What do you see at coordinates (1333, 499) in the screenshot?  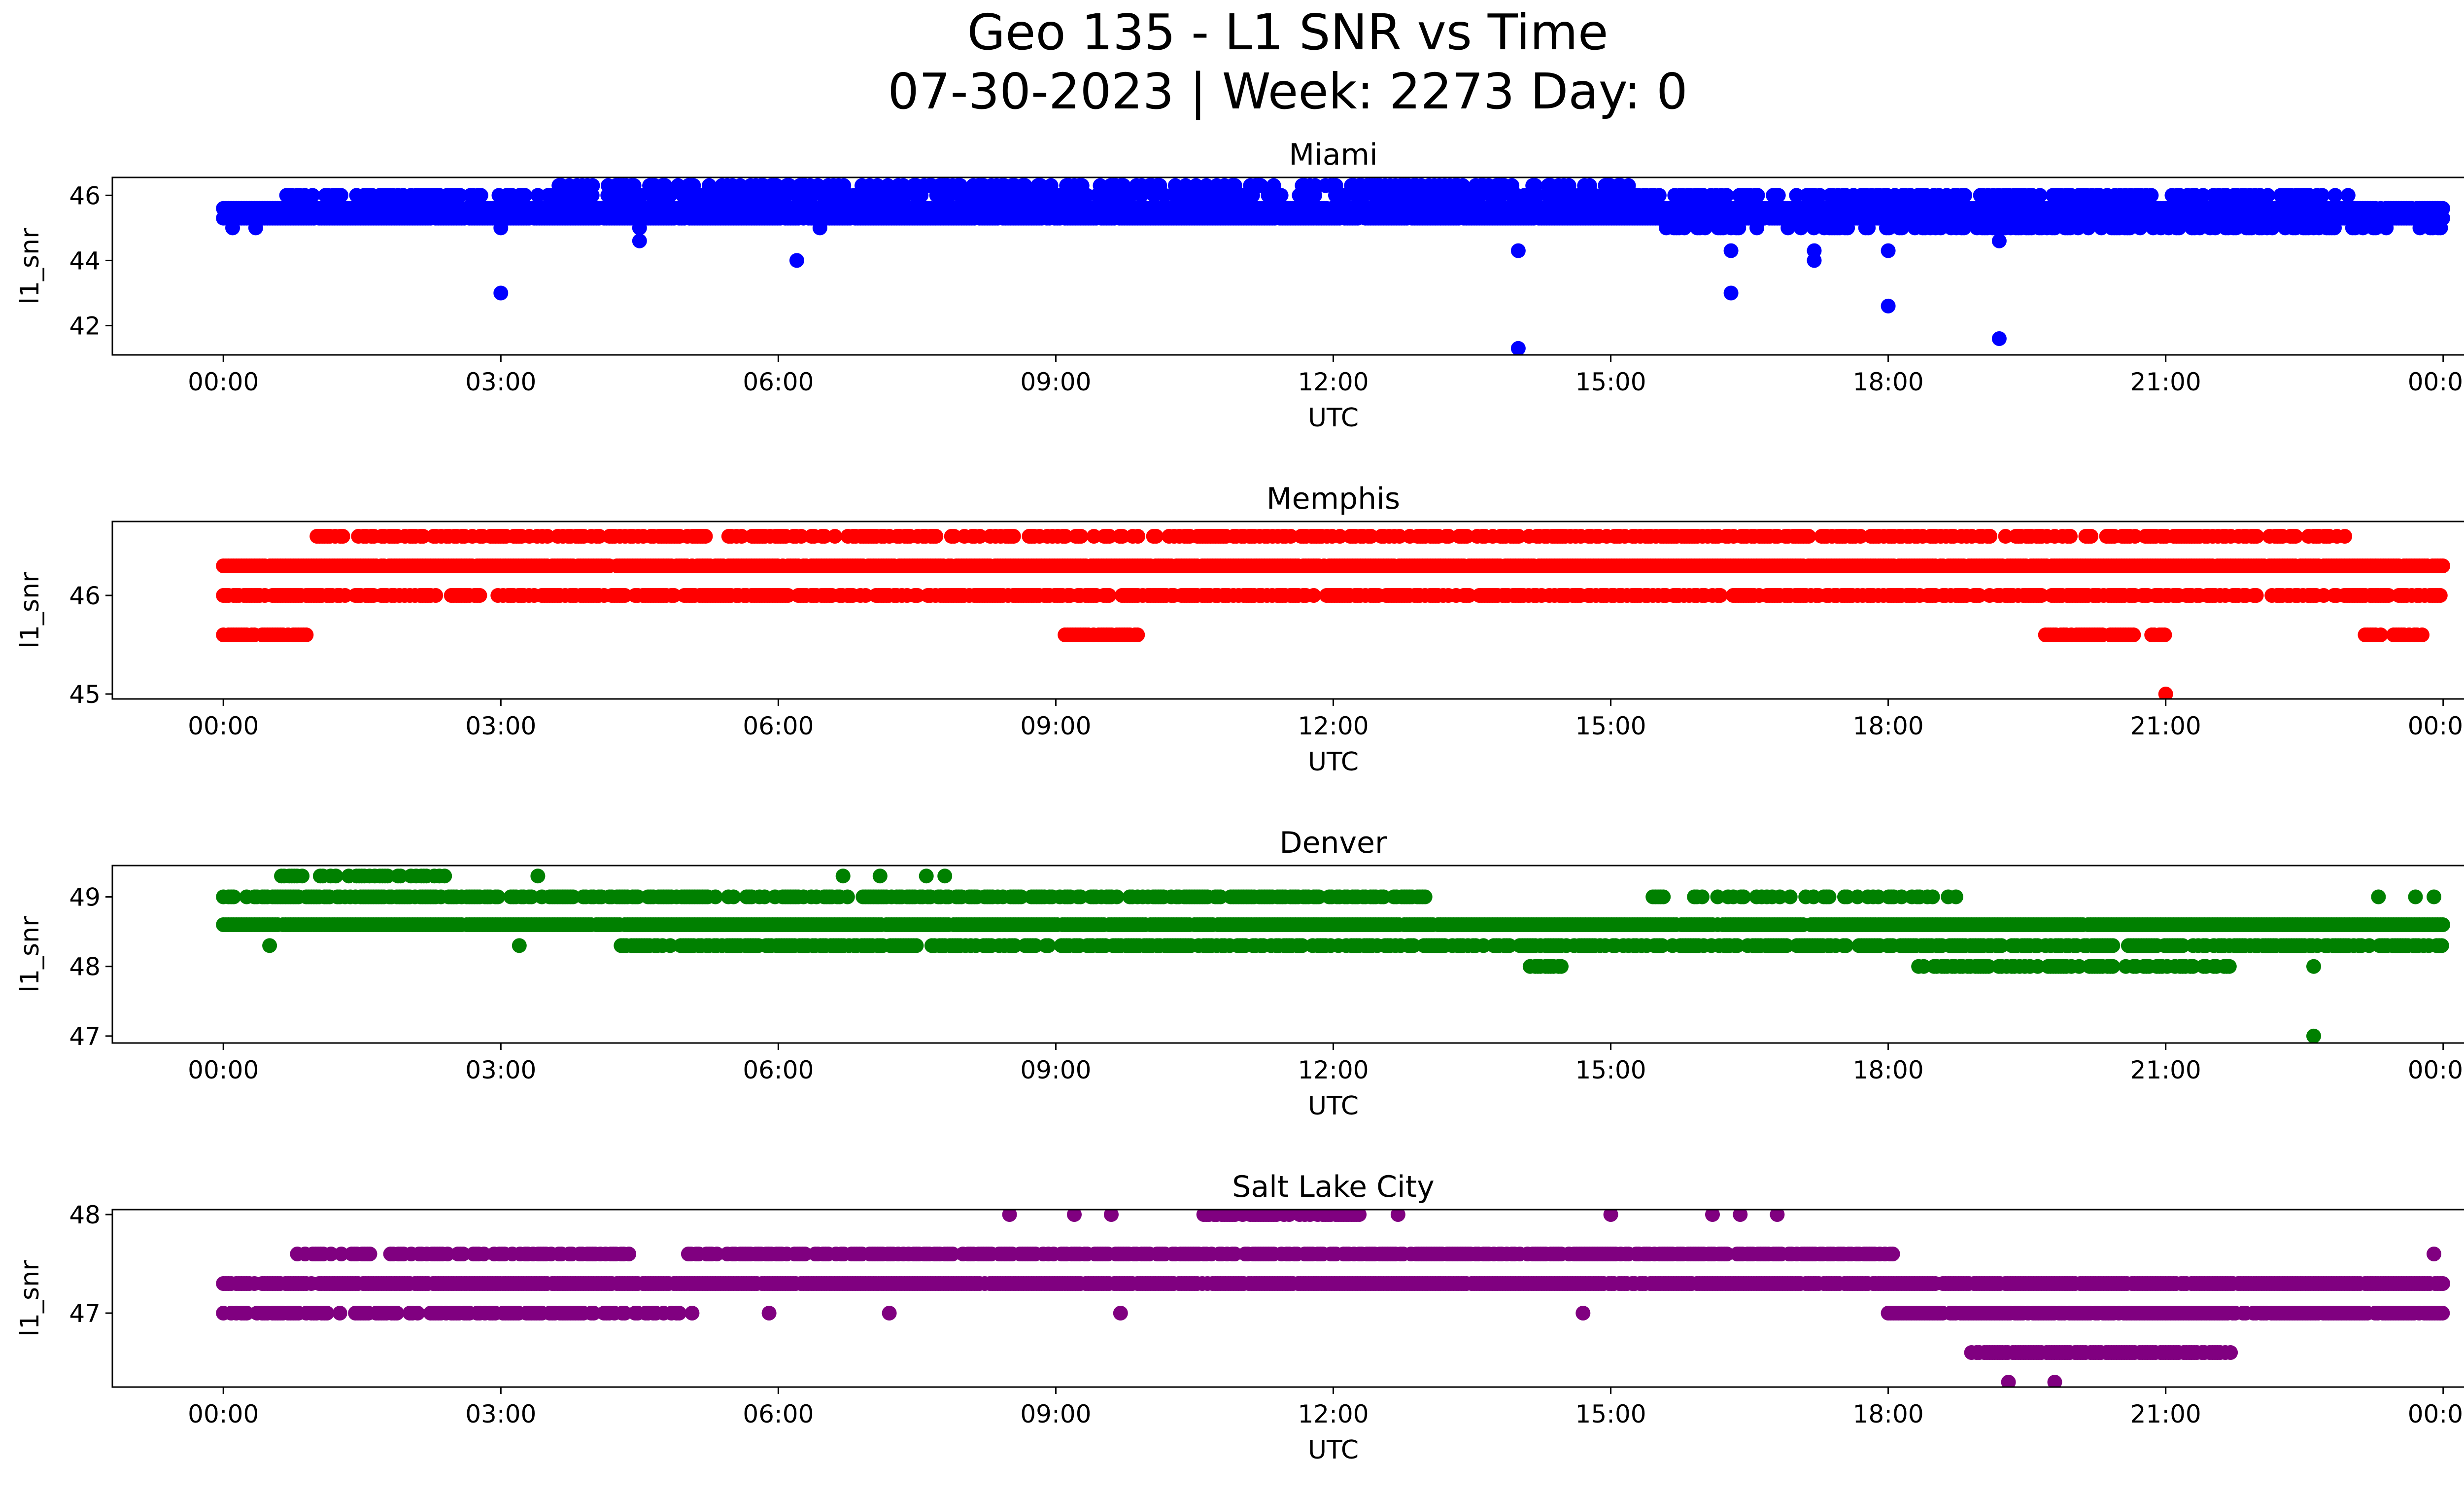 I see `panel-title: Memphis` at bounding box center [1333, 499].